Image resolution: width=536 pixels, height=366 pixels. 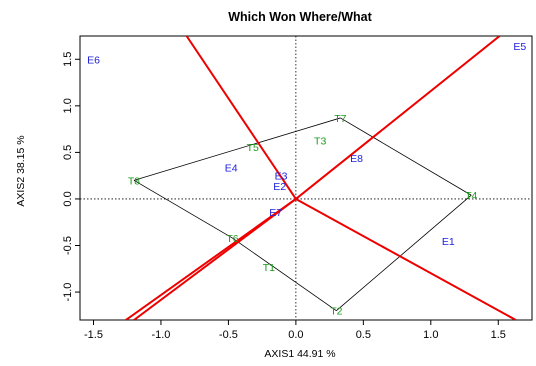 What do you see at coordinates (430, 335) in the screenshot?
I see `x-tick-label: 1.0` at bounding box center [430, 335].